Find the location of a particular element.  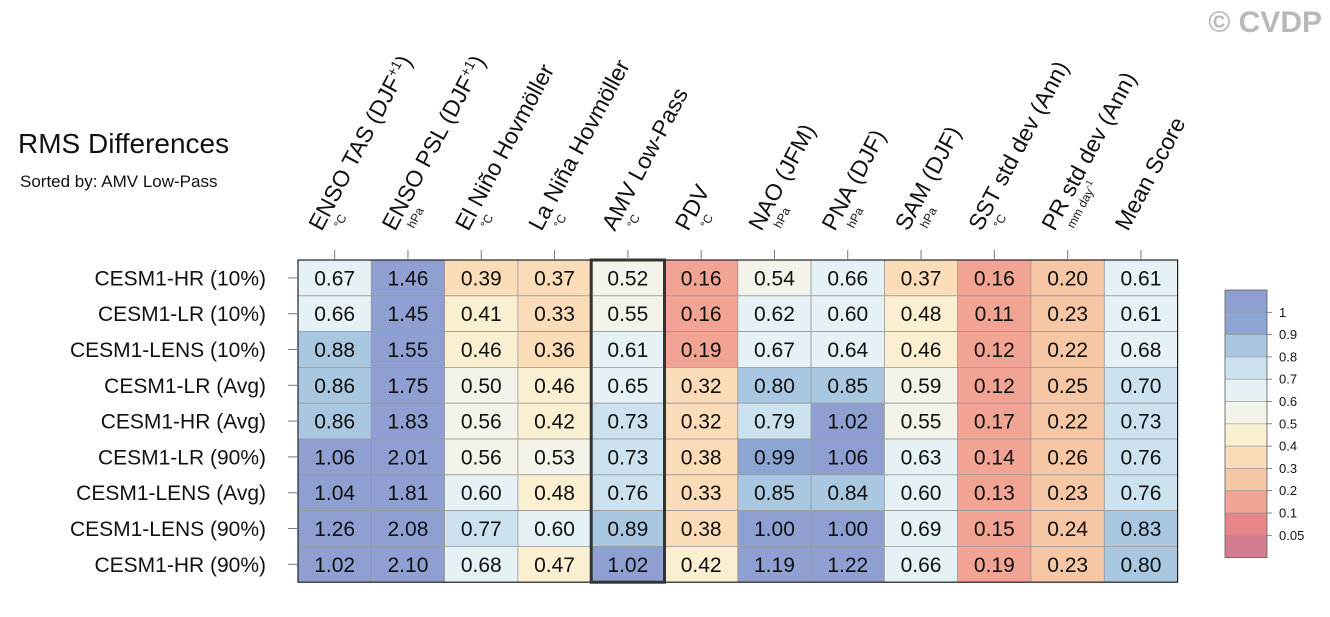

cell-value: 0.26 is located at coordinates (1067, 457).